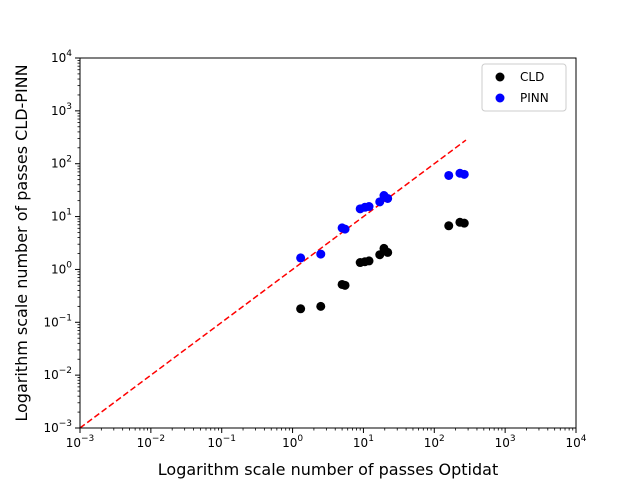  I want to click on series-cld, so click(382, 265).